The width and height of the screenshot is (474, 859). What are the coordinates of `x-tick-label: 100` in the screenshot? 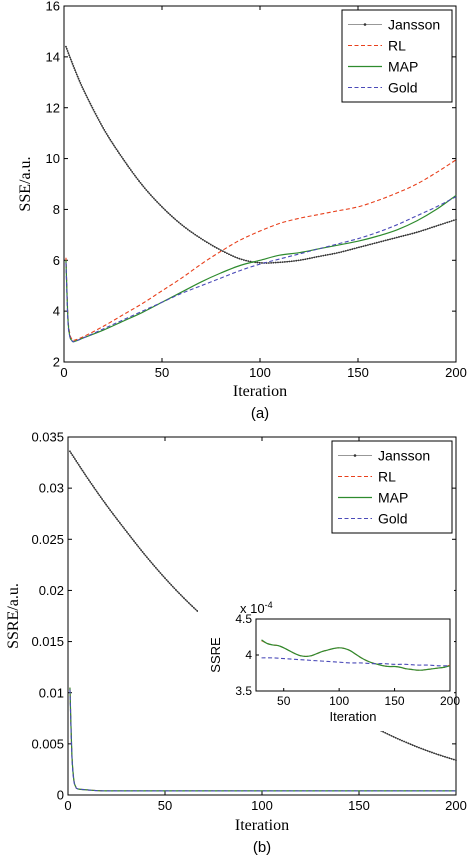 It's located at (260, 372).